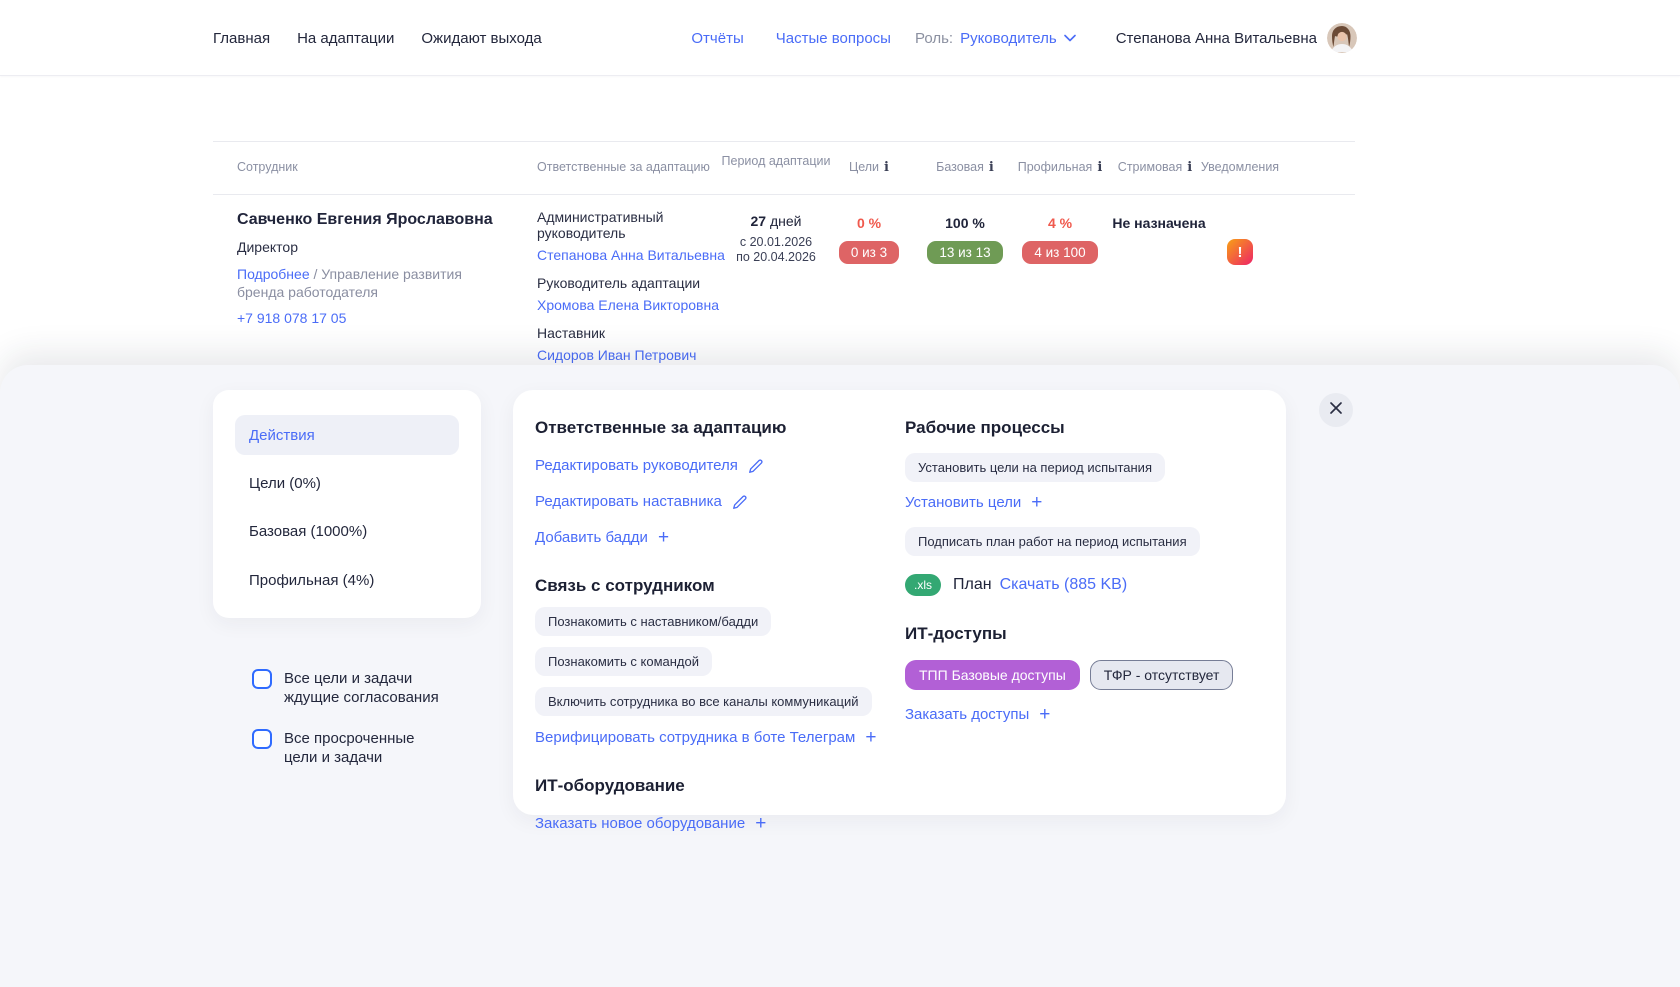  Describe the element at coordinates (617, 355) in the screenshot. I see `responsible-name-link: Сидоров Иван Петрович` at that location.